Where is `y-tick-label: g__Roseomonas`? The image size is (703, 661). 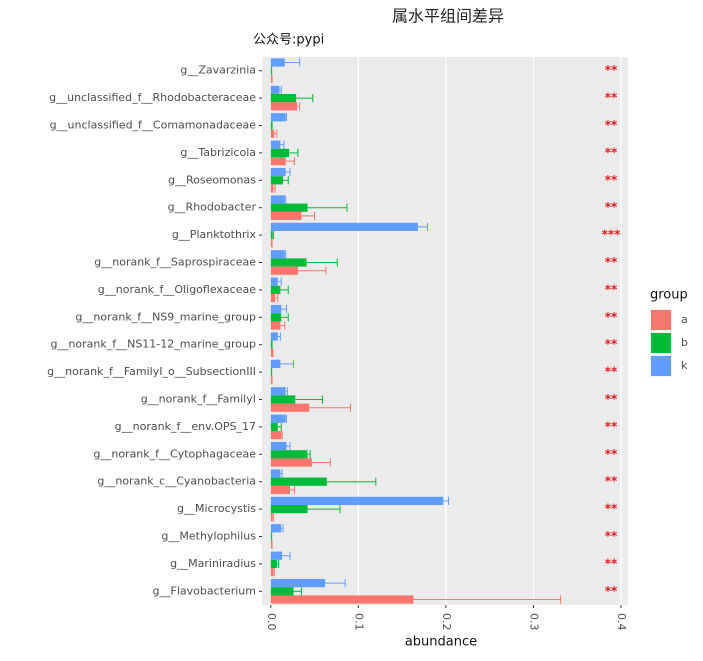 y-tick-label: g__Roseomonas is located at coordinates (212, 179).